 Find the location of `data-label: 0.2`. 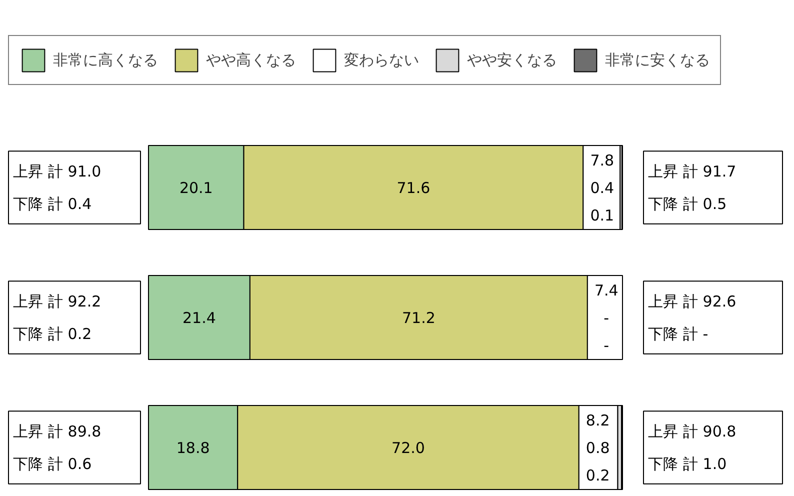

data-label: 0.2 is located at coordinates (598, 475).